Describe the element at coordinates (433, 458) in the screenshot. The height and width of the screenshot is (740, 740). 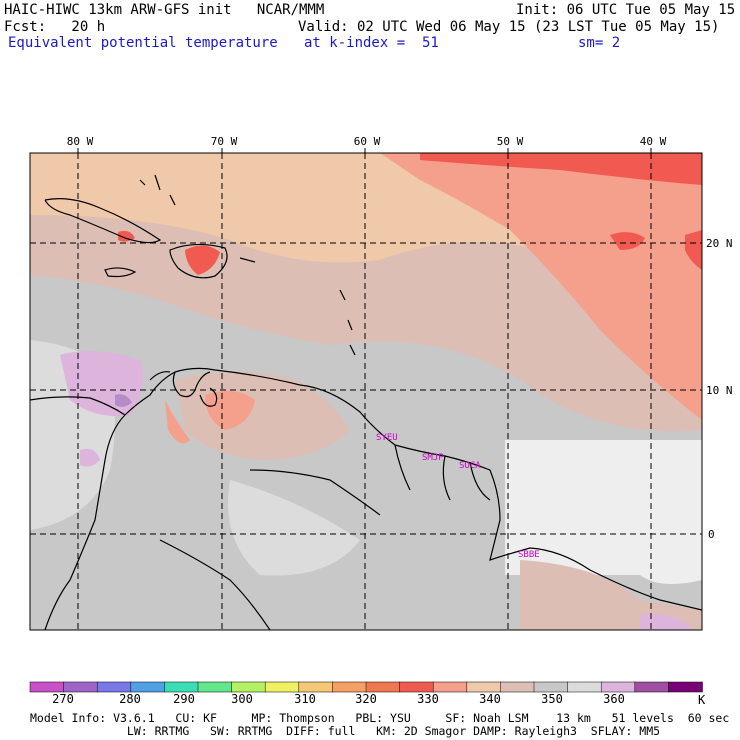
I see `station-label: SMJP` at that location.